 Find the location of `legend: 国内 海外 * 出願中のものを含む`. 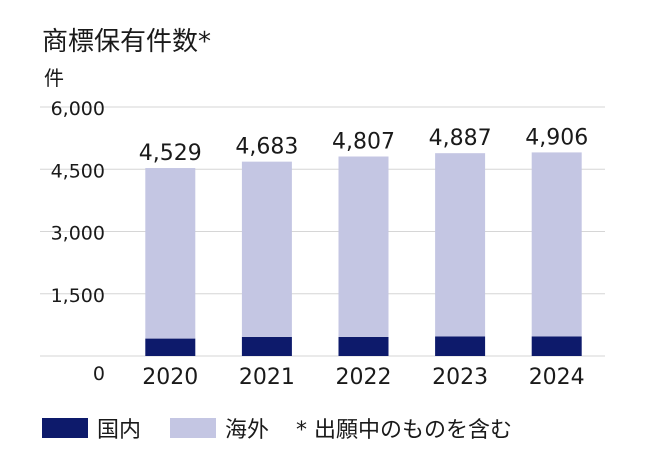

legend: 国内 海外 * 出願中のものを含む is located at coordinates (277, 430).